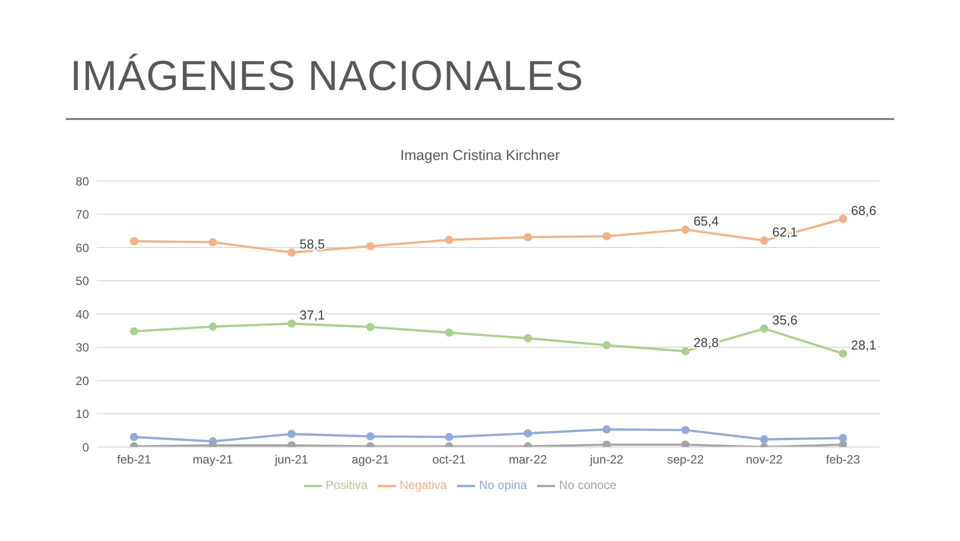  I want to click on x-tick-label: sep-22, so click(685, 459).